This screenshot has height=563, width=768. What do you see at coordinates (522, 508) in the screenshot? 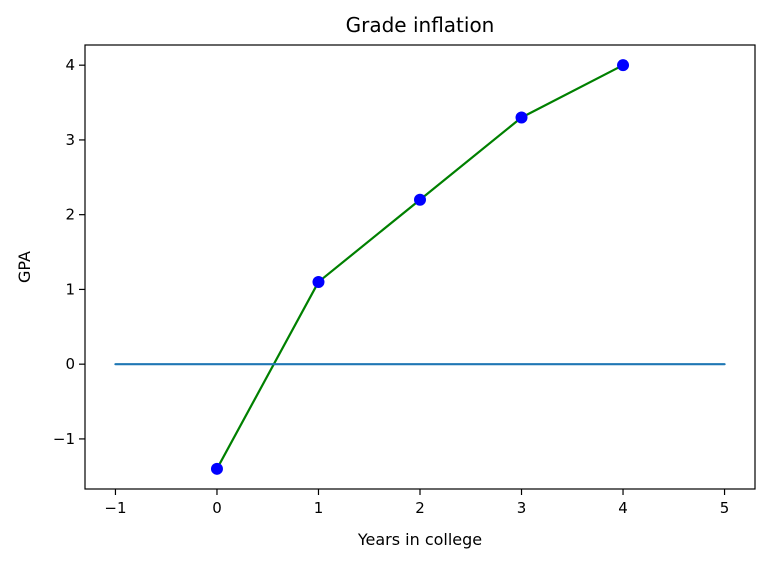
I see `x-tick-label: 3` at bounding box center [522, 508].